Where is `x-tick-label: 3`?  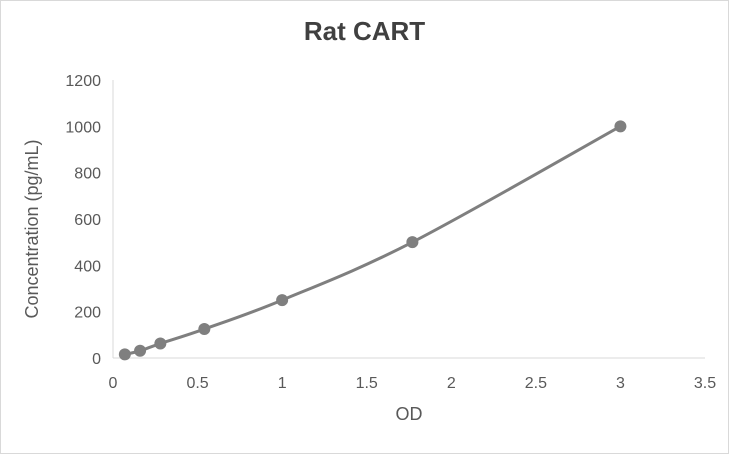 x-tick-label: 3 is located at coordinates (620, 383).